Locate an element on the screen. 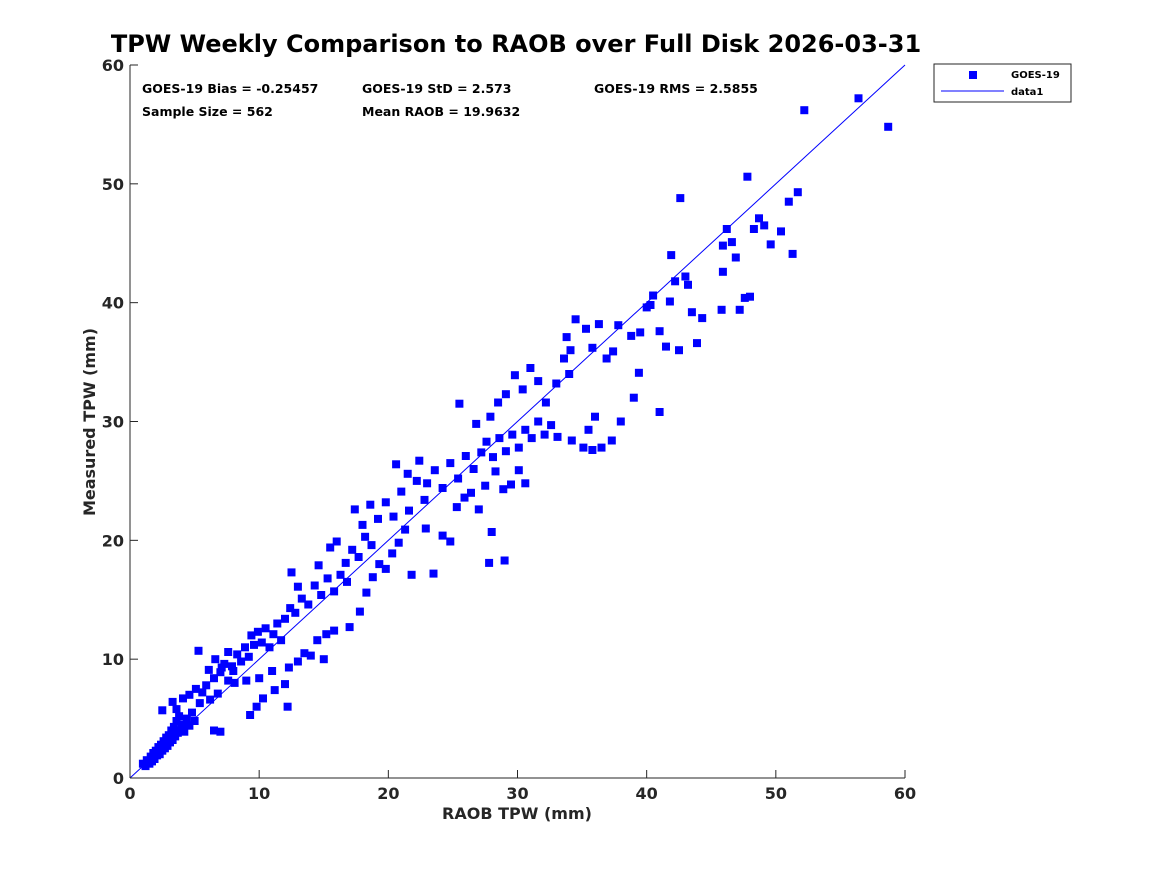 The image size is (1167, 875). legend-label-goes19: GOES-19 is located at coordinates (1035, 75).